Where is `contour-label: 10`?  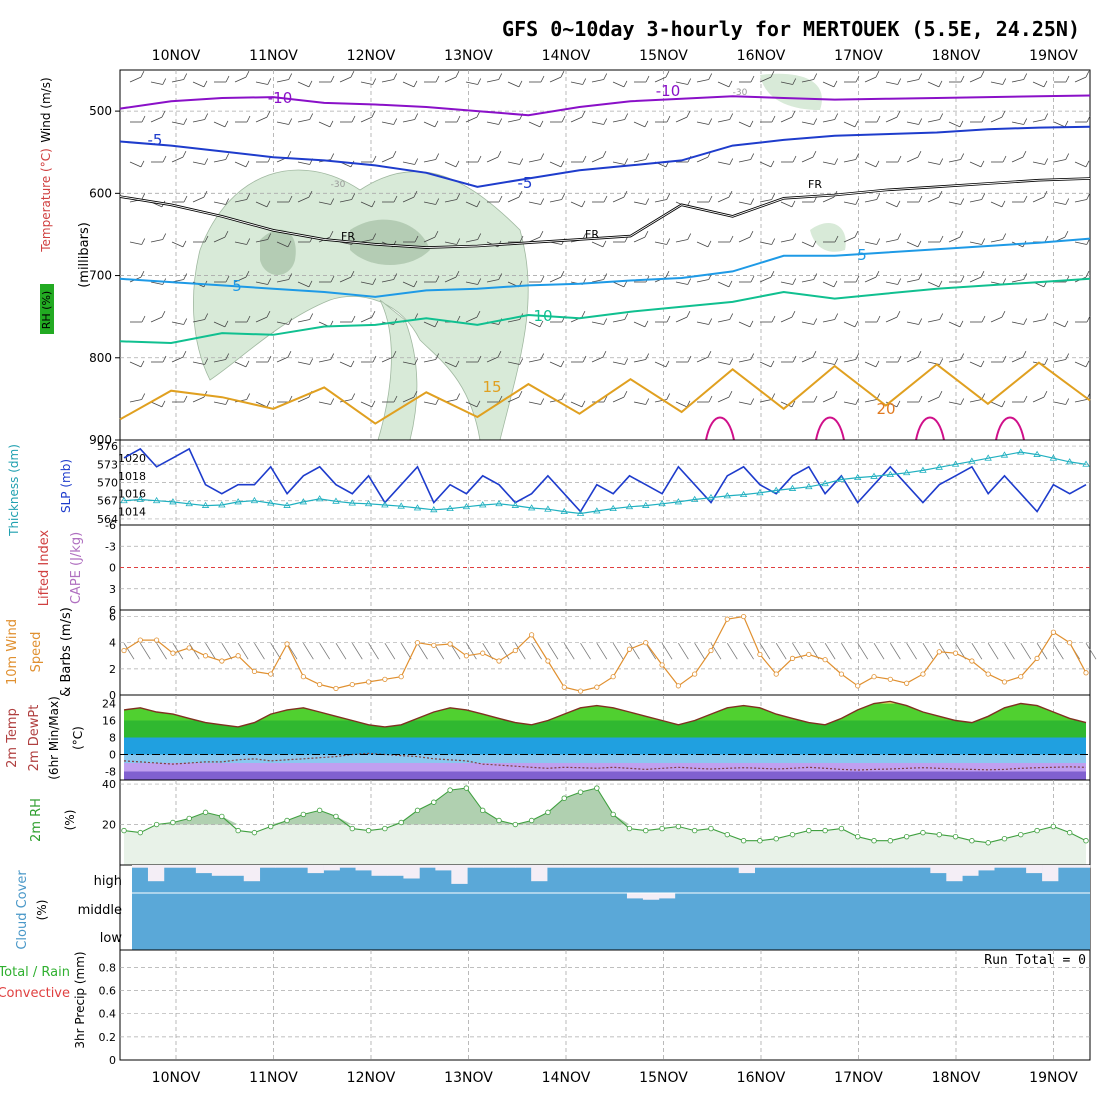 contour-label: 10 is located at coordinates (542, 316).